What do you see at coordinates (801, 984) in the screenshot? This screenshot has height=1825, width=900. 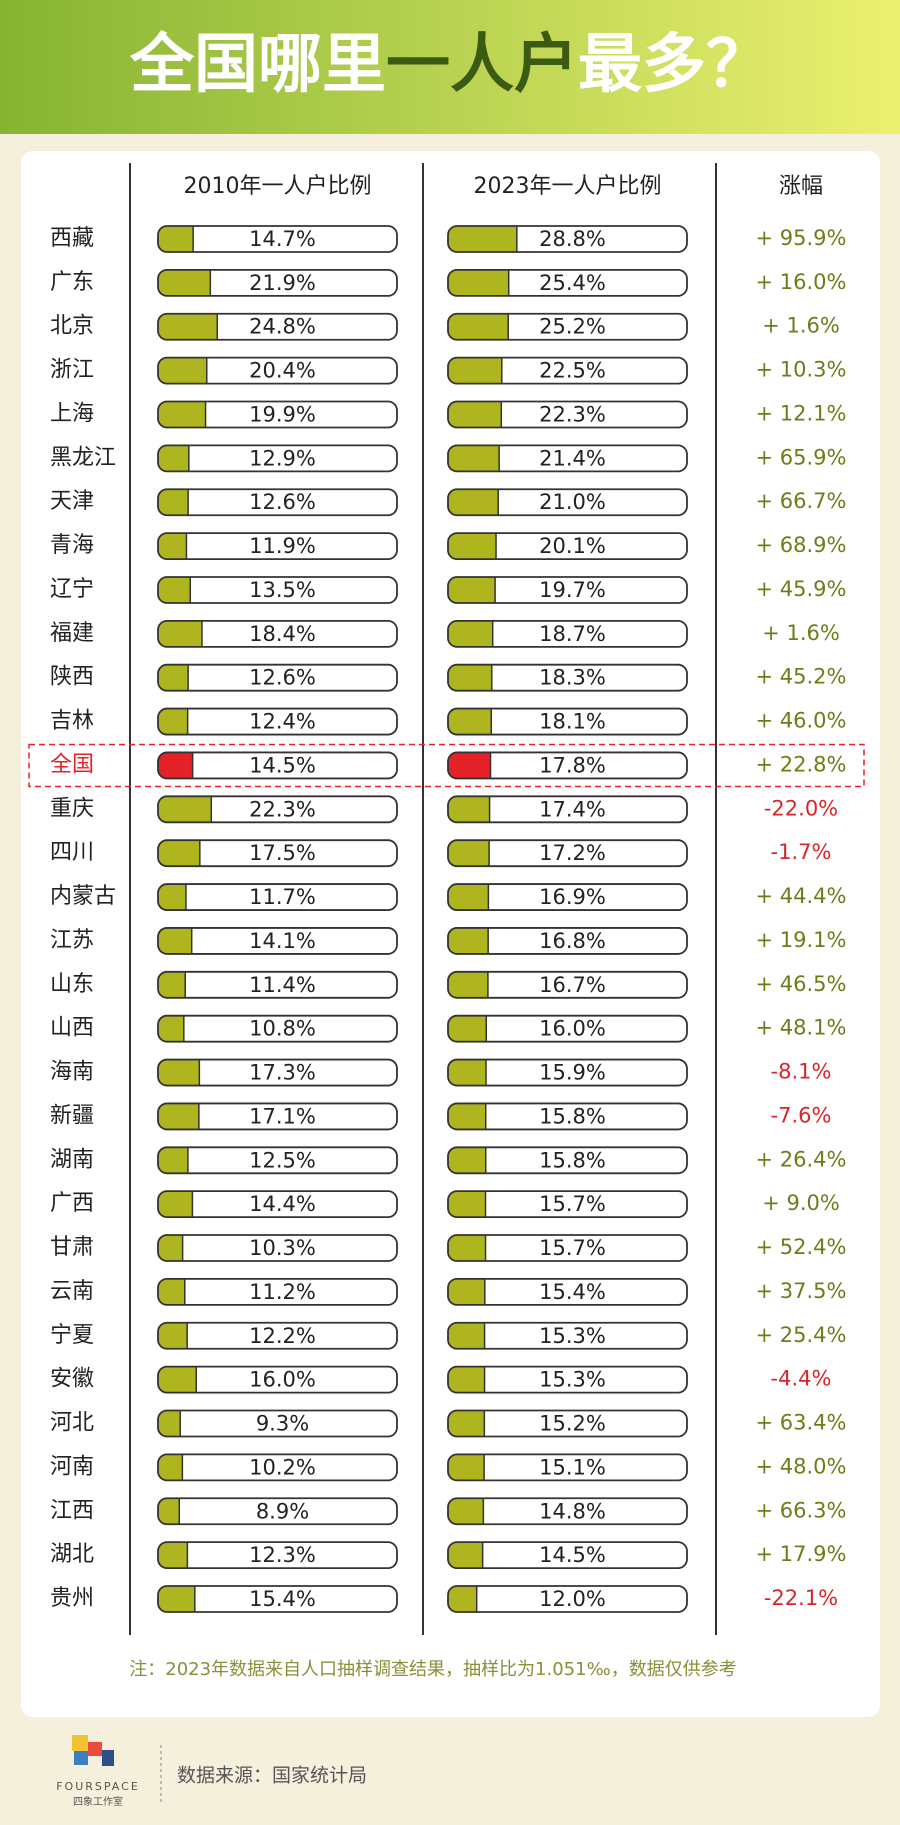 I see `change-label: + 46.5%` at bounding box center [801, 984].